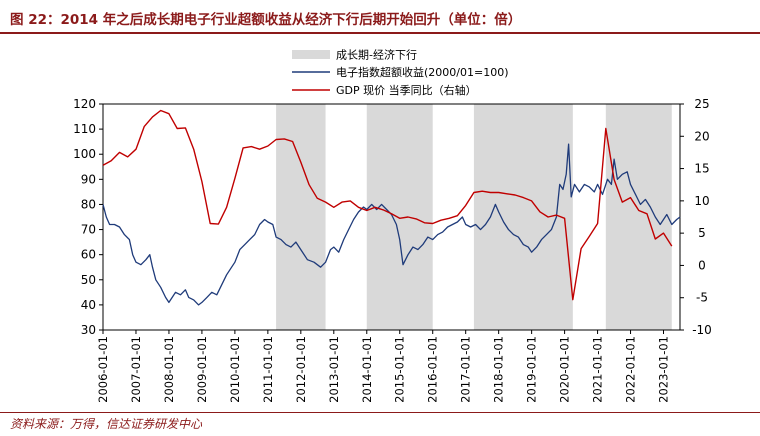 This screenshot has width=760, height=436. I want to click on x-tick-label: 2011-01-01, so click(268, 369).